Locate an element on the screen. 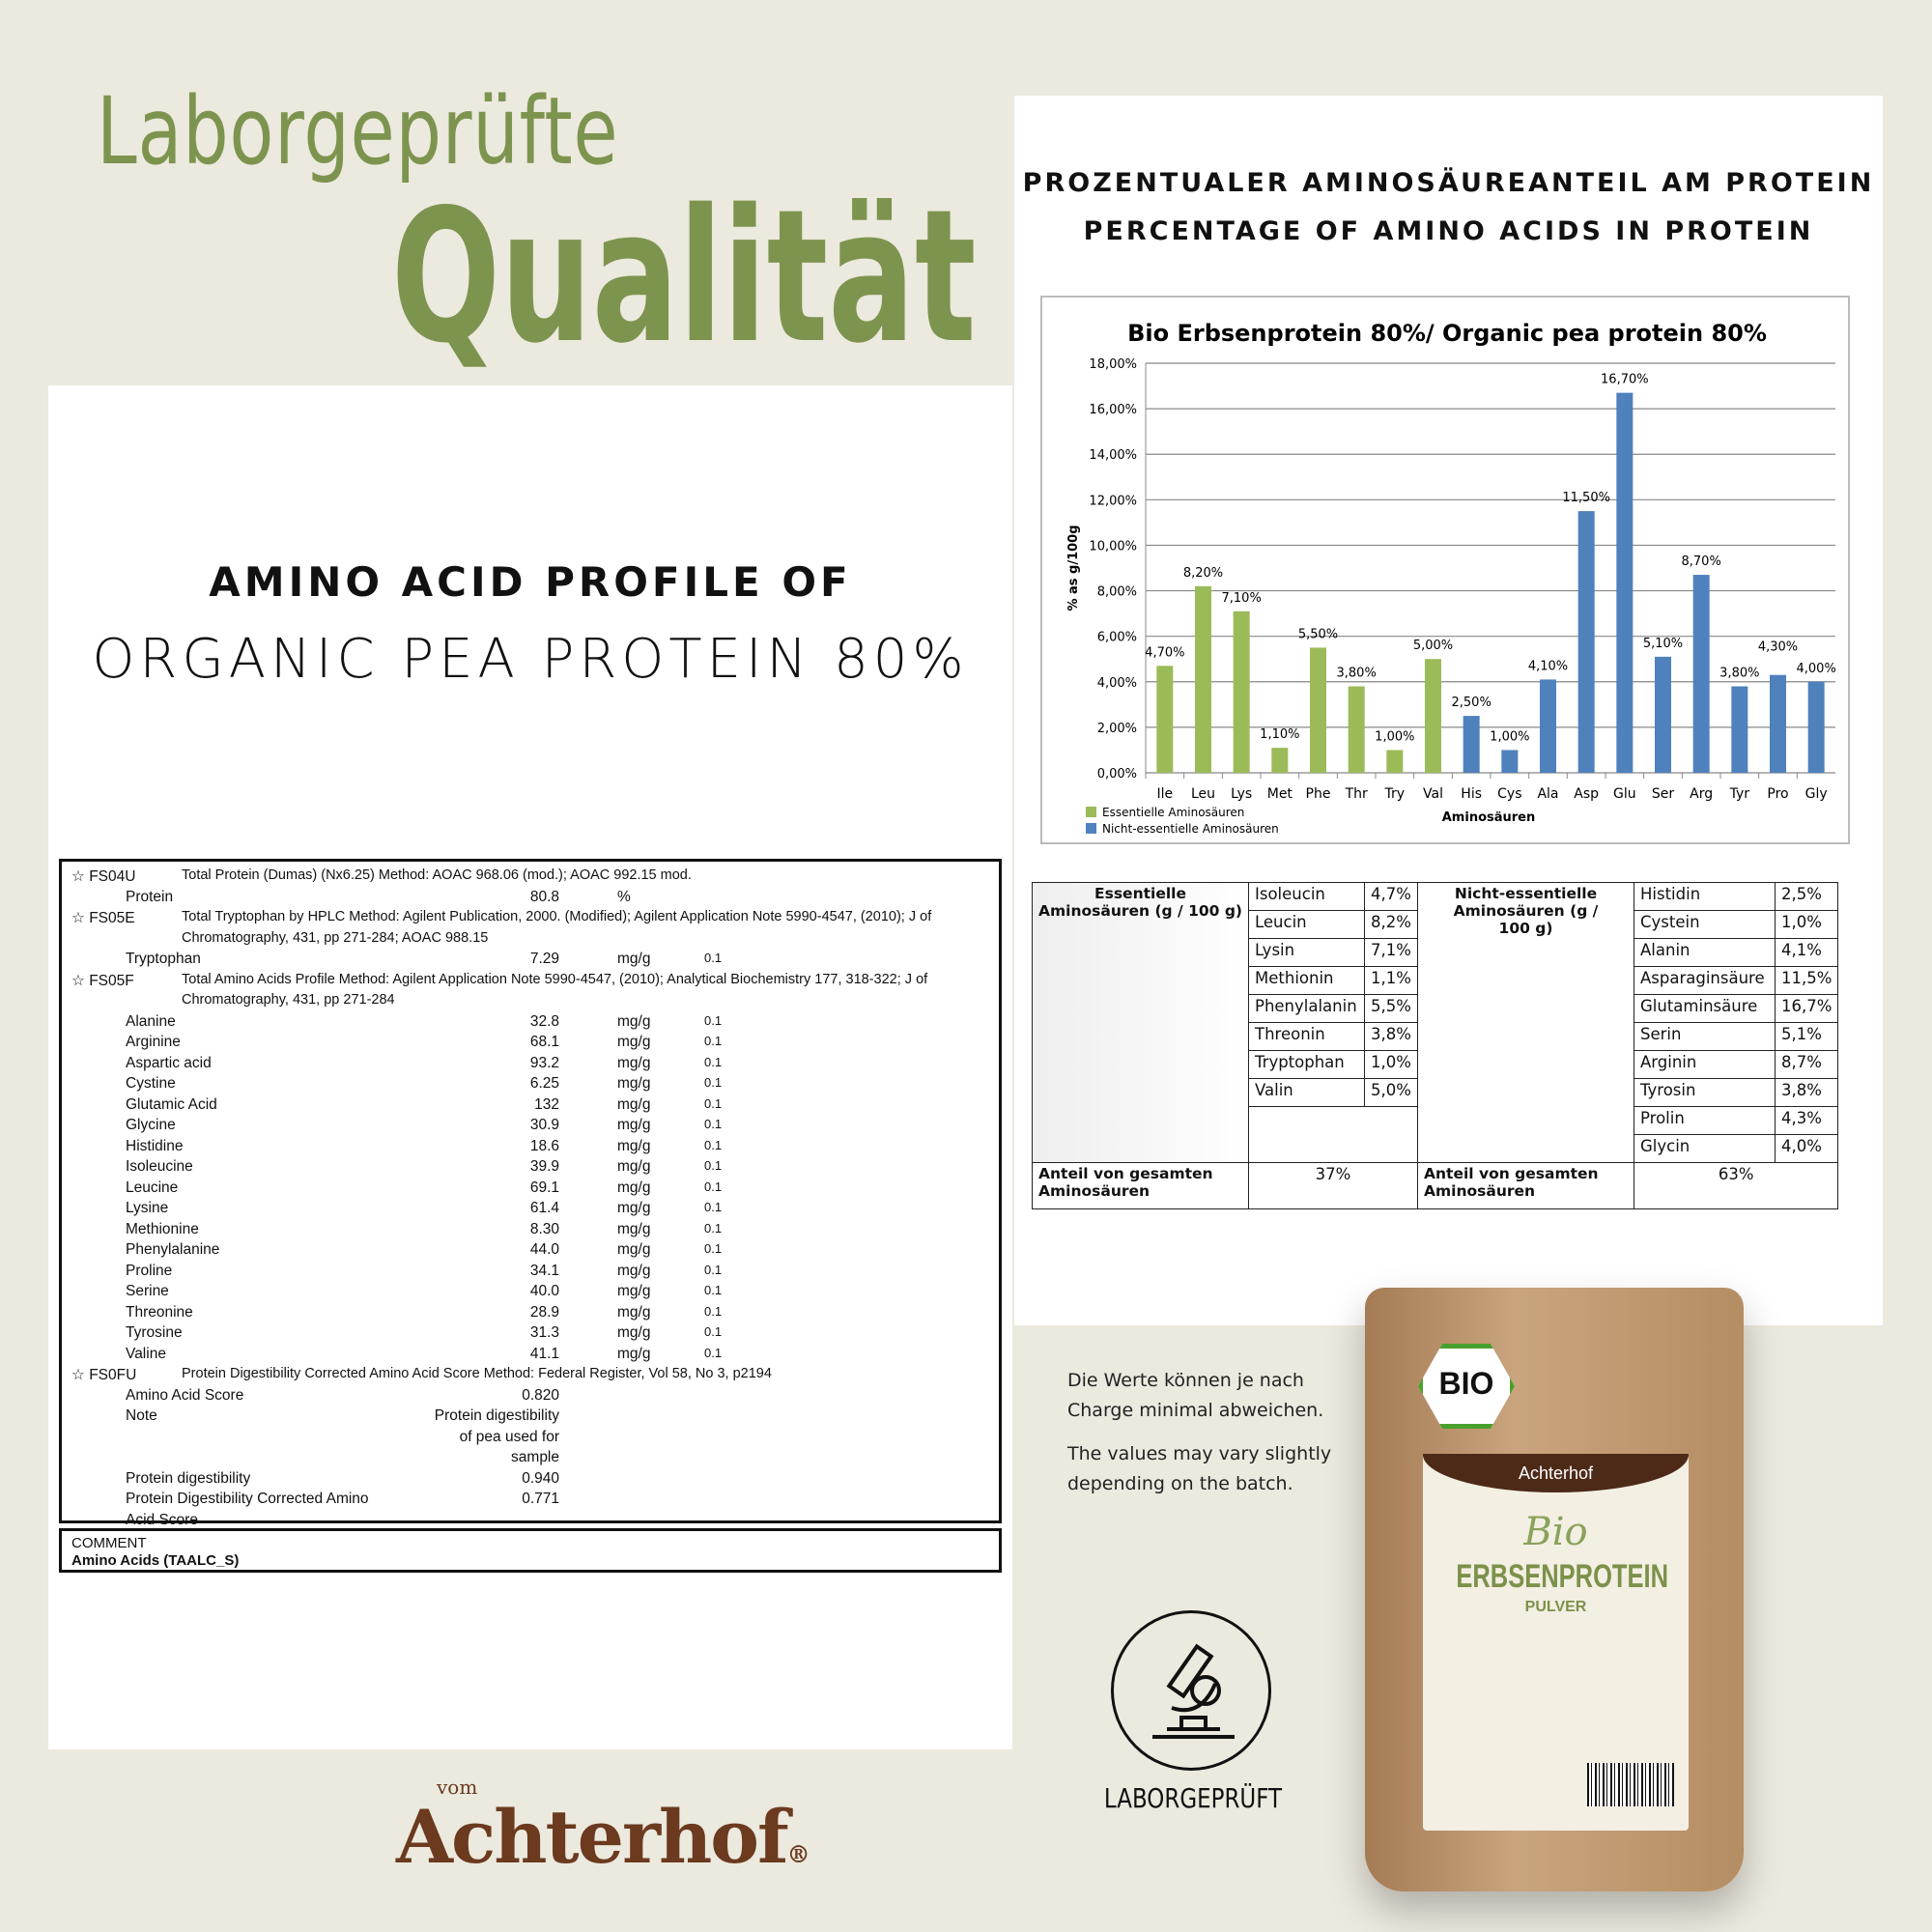 The height and width of the screenshot is (1932, 1932). bar-value-label: 5,50% is located at coordinates (1318, 634).